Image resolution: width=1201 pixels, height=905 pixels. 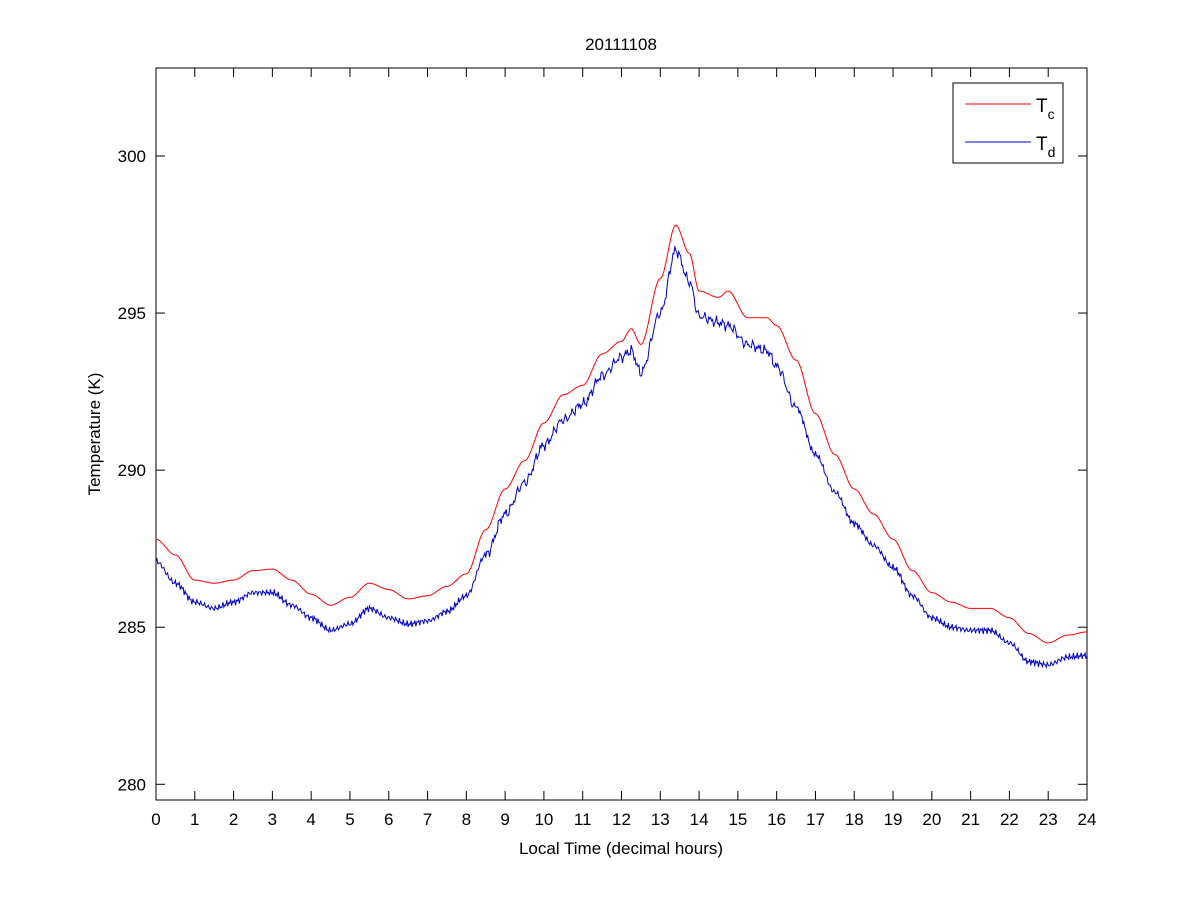 What do you see at coordinates (427, 819) in the screenshot?
I see `x-tick-label: 7` at bounding box center [427, 819].